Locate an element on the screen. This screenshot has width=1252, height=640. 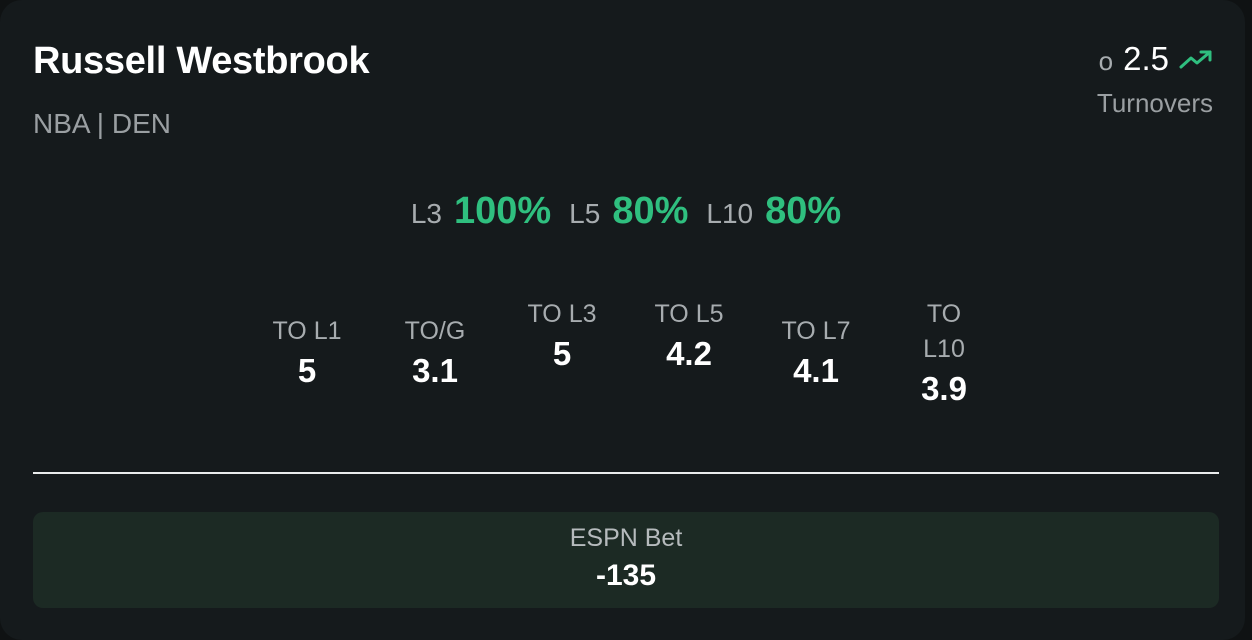
stat-label: TO L1 is located at coordinates (307, 331).